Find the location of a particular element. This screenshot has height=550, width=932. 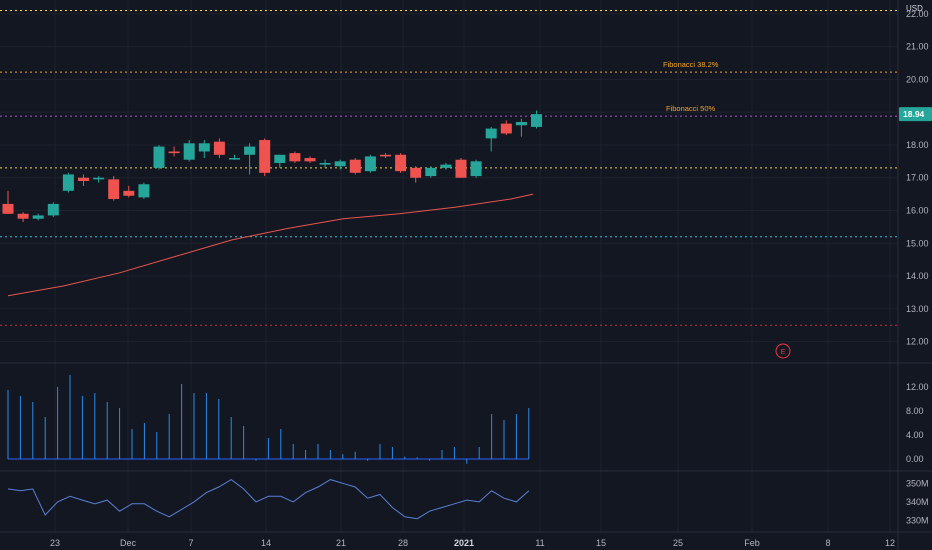

moving-average is located at coordinates (270, 245).